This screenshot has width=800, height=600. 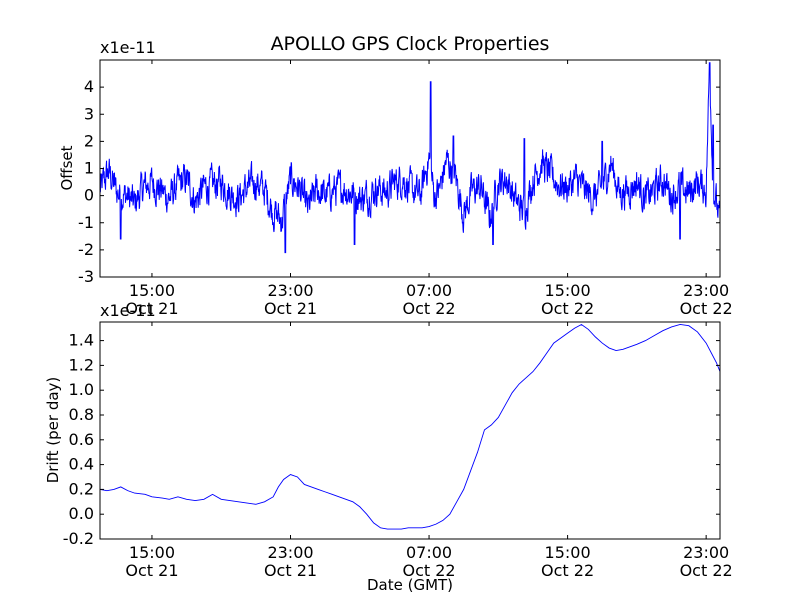 What do you see at coordinates (81, 513) in the screenshot?
I see `drift-y-tick-label: 0.0` at bounding box center [81, 513].